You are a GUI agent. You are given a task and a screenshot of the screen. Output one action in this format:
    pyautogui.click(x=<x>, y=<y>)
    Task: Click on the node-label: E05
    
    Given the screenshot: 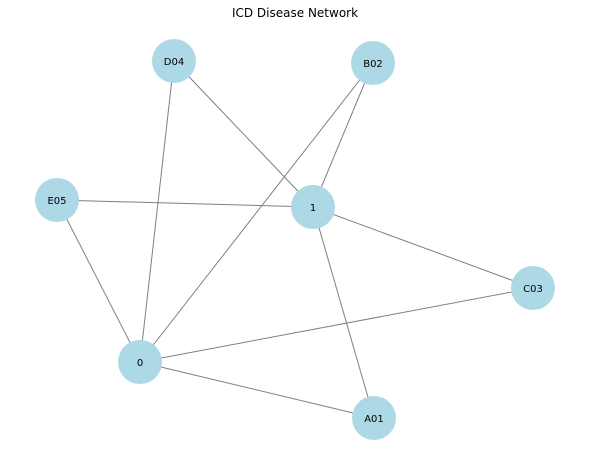 What is the action you would take?
    pyautogui.click(x=56, y=201)
    